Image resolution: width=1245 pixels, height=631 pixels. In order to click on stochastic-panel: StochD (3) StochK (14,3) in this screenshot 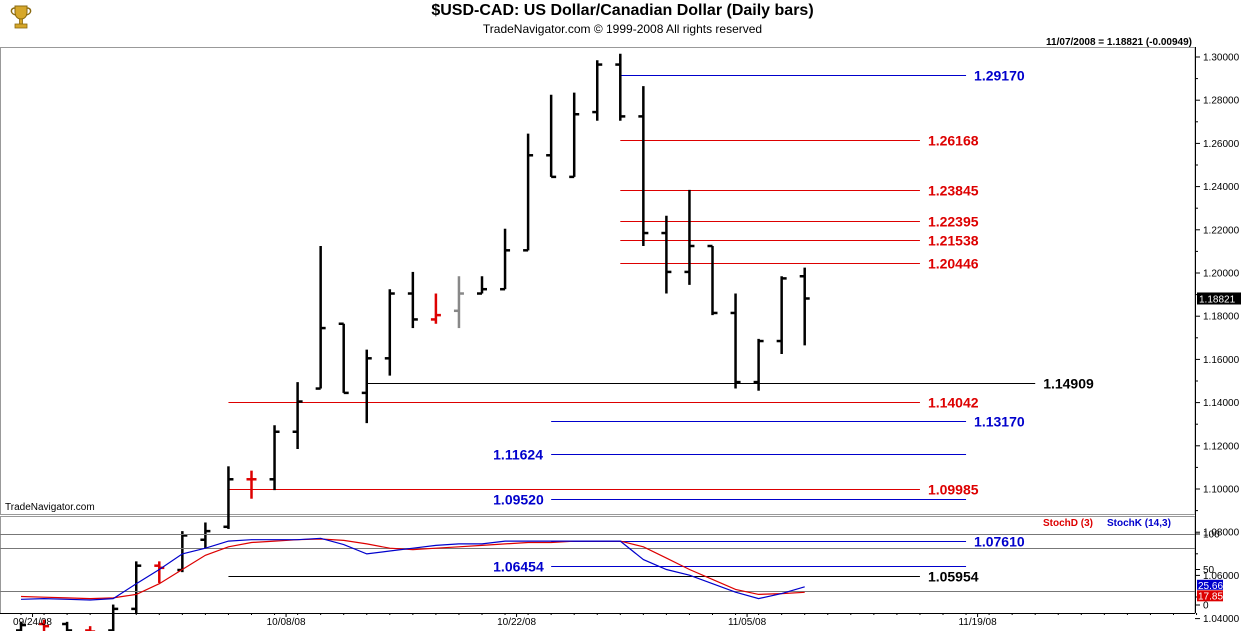, I will do `click(597, 559)`.